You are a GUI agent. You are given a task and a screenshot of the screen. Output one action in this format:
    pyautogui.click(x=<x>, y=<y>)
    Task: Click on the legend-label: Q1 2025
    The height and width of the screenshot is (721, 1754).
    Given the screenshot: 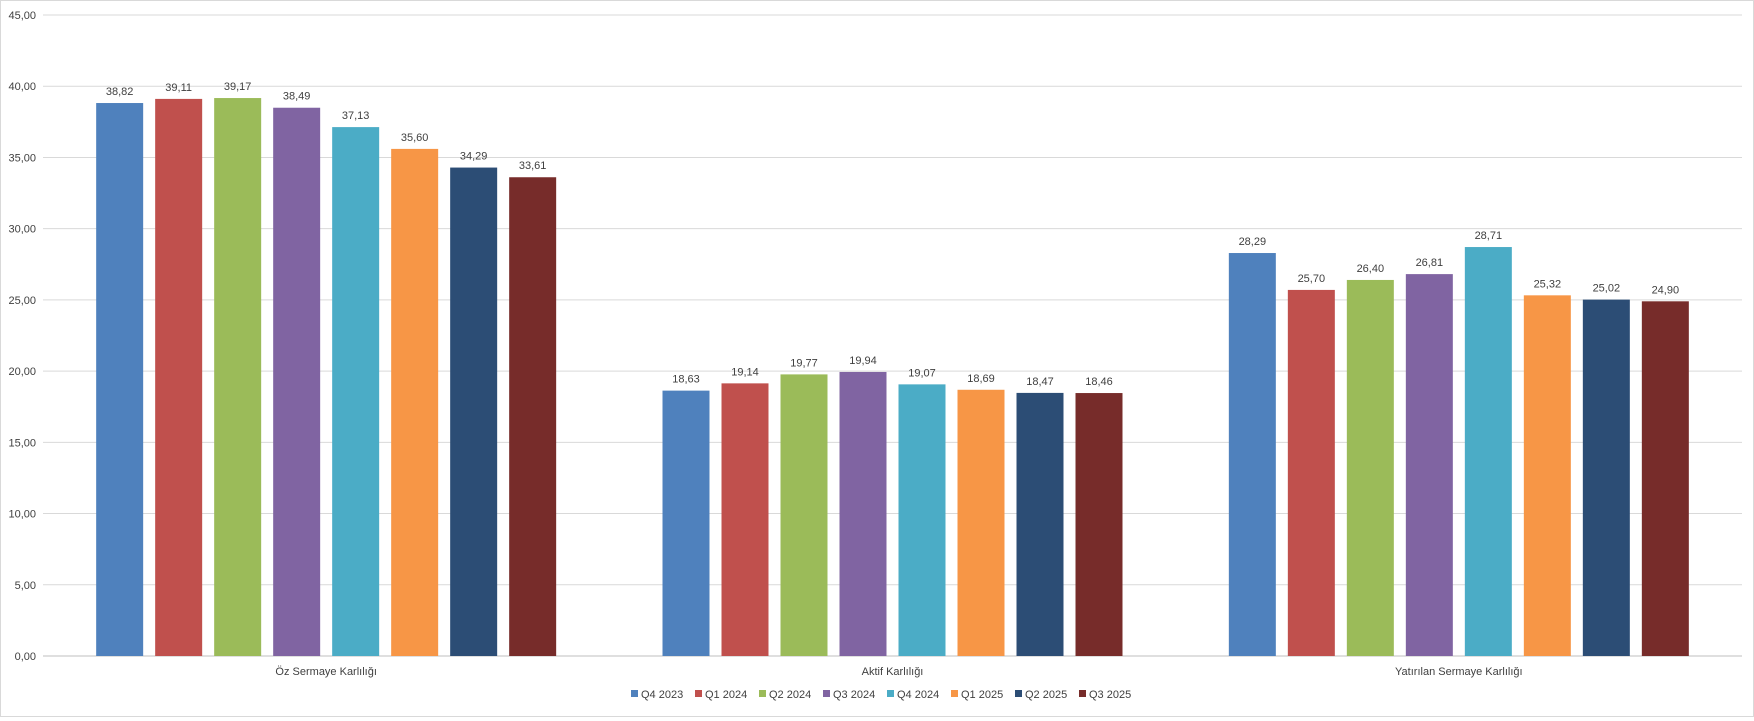 What is the action you would take?
    pyautogui.click(x=982, y=695)
    